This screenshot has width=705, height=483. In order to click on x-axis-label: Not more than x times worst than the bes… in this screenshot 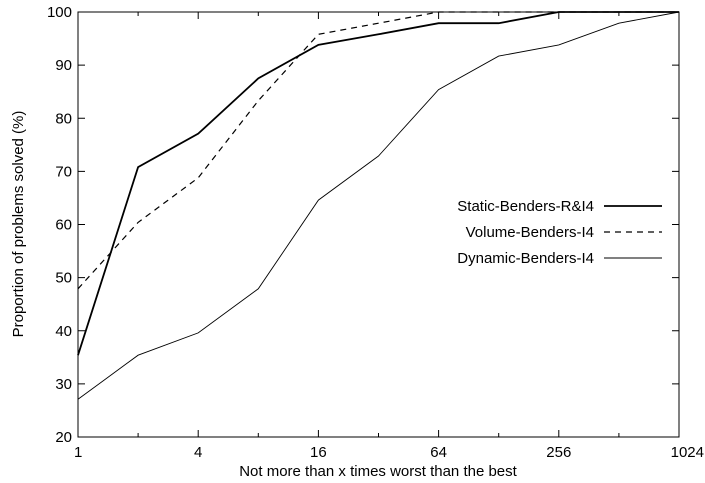, I will do `click(378, 471)`.